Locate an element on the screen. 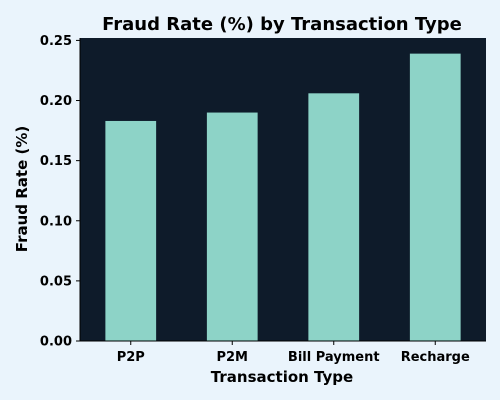 The height and width of the screenshot is (400, 500). x-tick-label: Bill Payment is located at coordinates (334, 357).